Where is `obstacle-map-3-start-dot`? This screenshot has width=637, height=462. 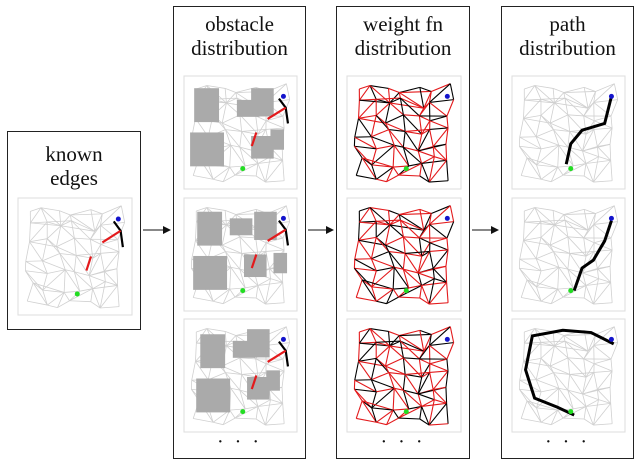
obstacle-map-3-start-dot is located at coordinates (243, 412).